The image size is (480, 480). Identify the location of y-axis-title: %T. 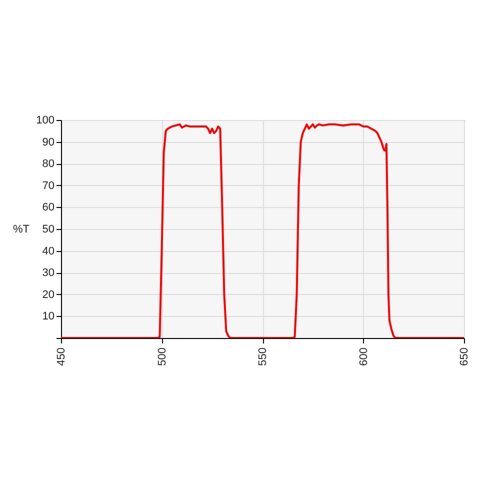
(21, 230).